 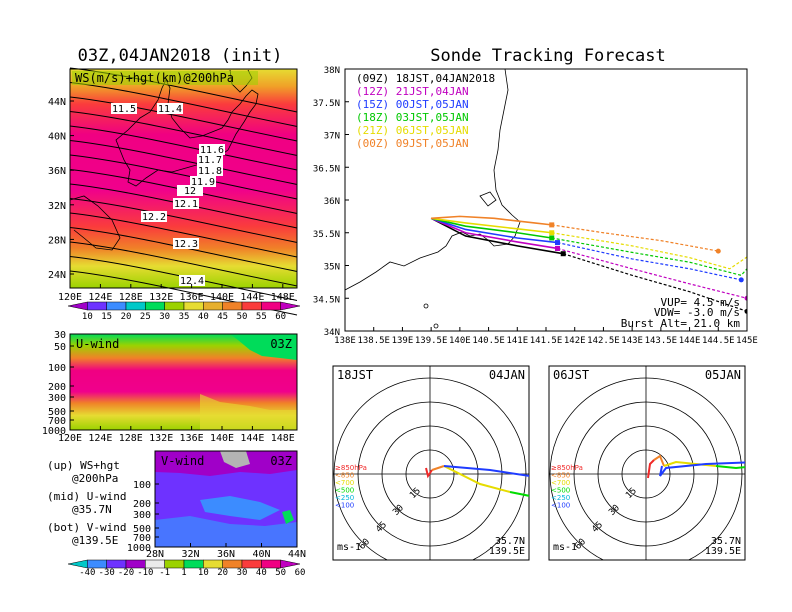 I want to click on annotation-vdw: VDW= -3.0 m/s, so click(x=697, y=312).